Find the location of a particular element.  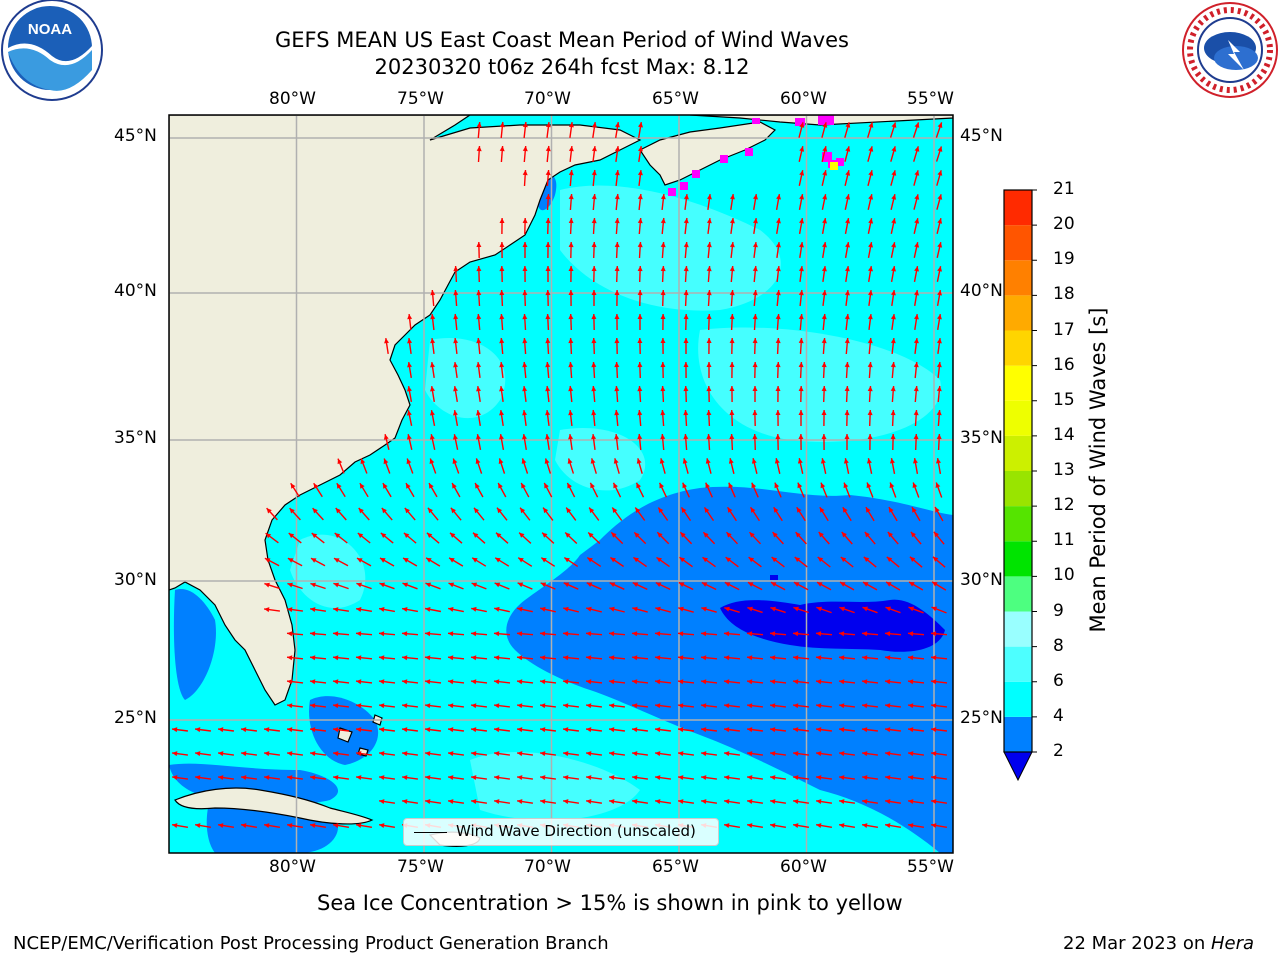

colorbar-tick-label: 21 is located at coordinates (1064, 189).